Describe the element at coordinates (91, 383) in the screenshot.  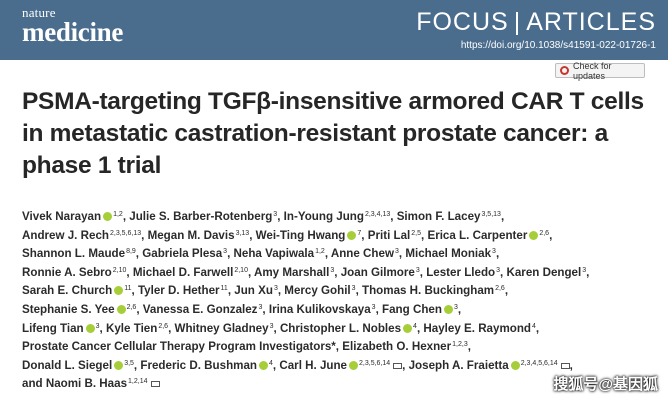
I see `author: and Naomi B. Haas1,2,14` at that location.